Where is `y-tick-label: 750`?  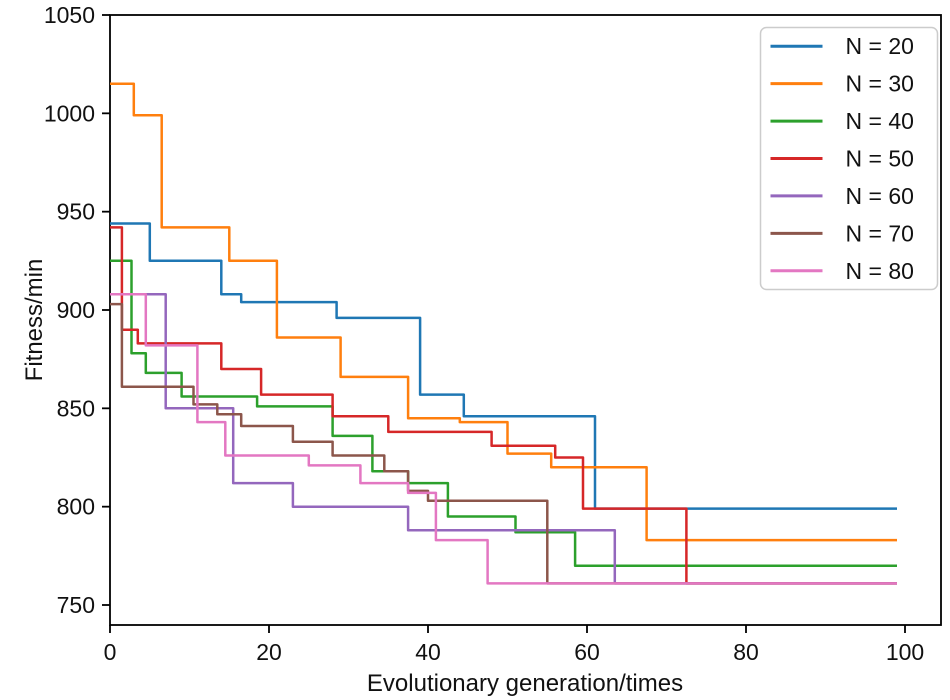 y-tick-label: 750 is located at coordinates (76, 605).